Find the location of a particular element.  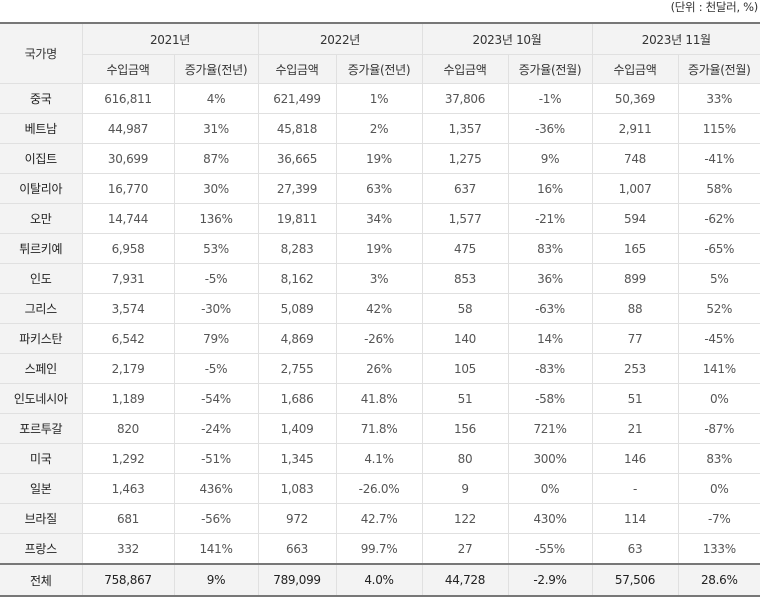

growth-rate-cell: 1% is located at coordinates (379, 98).